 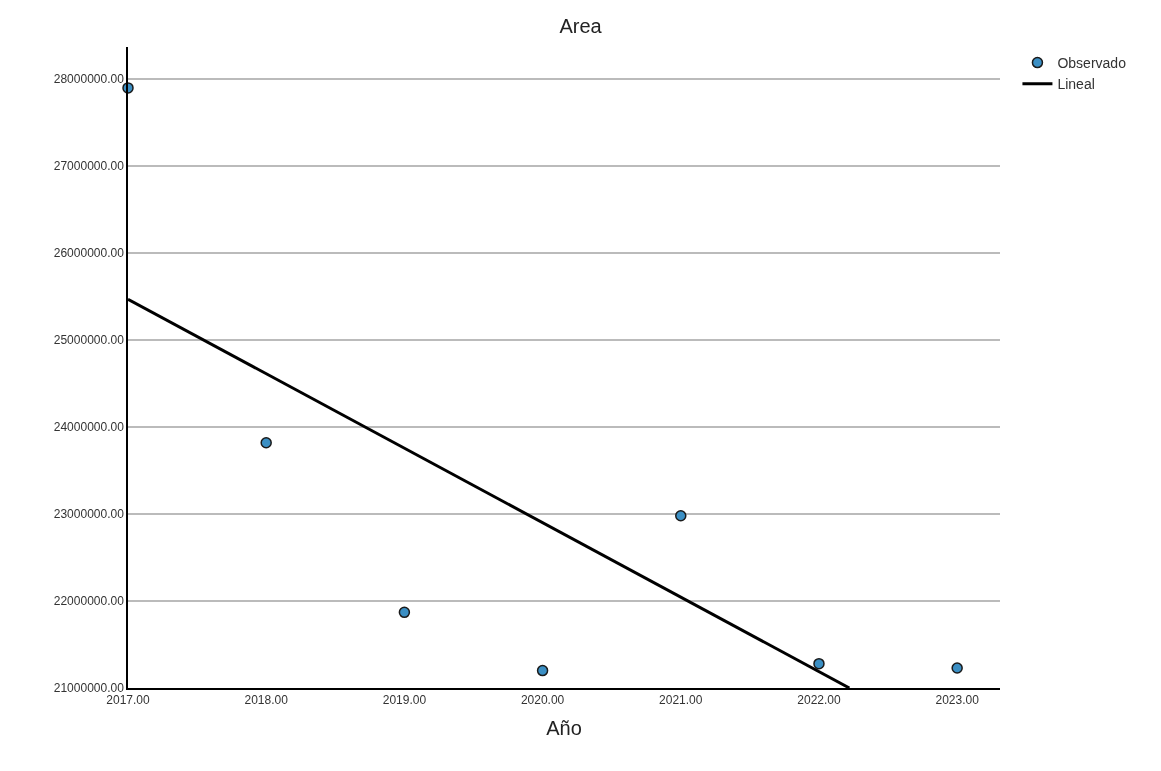 I want to click on x-axis-title: Año, so click(x=564, y=728).